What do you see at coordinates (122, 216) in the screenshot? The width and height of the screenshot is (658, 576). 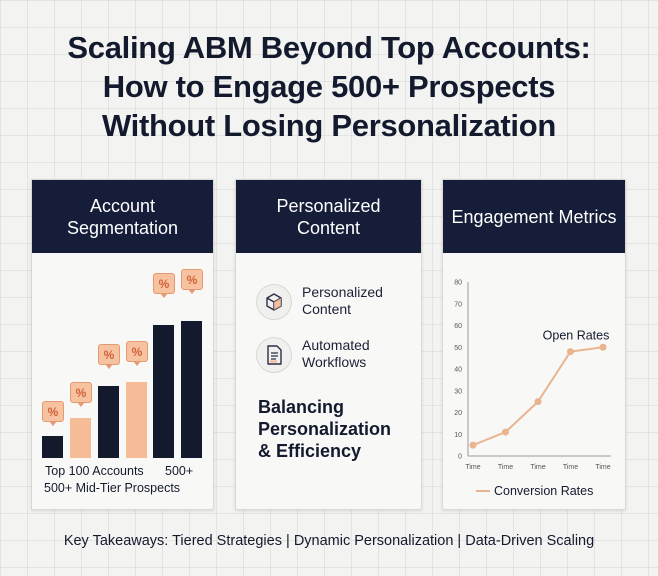 I see `card-header: Account Segmentation` at bounding box center [122, 216].